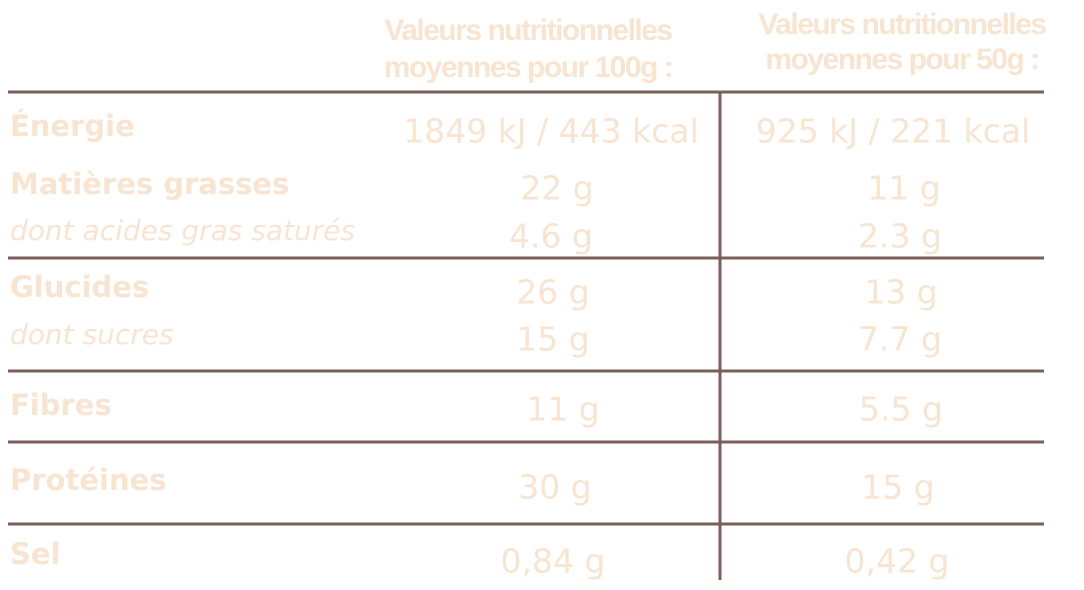 Image resolution: width=1084 pixels, height=590 pixels. I want to click on column-header: moyennes pour 100g :, so click(528, 67).